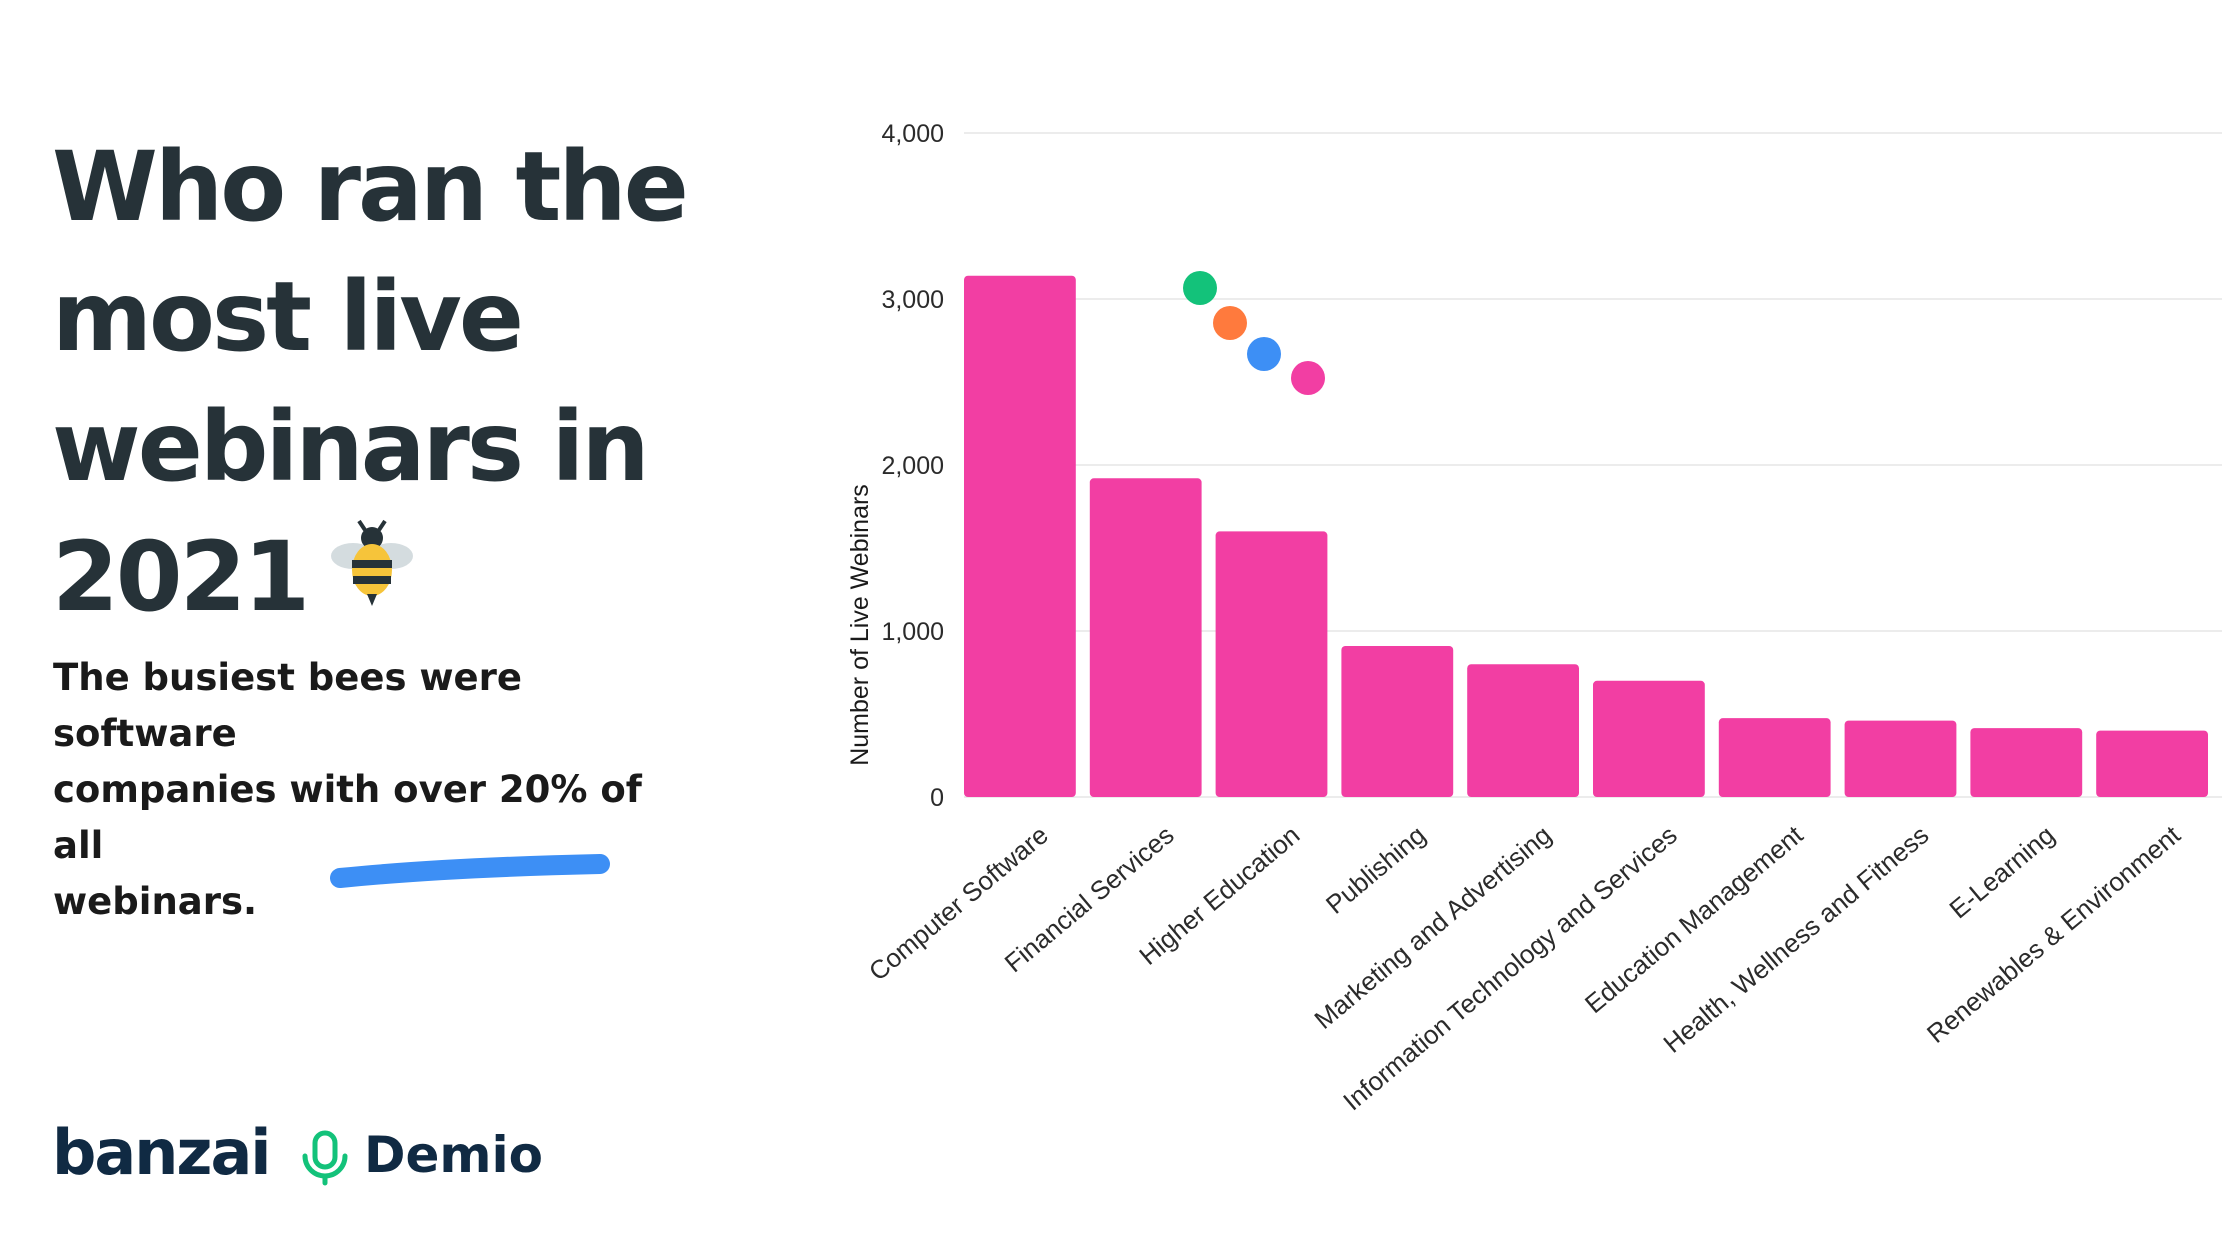 Image resolution: width=2240 pixels, height=1260 pixels. What do you see at coordinates (325, 1158) in the screenshot?
I see `microphone-icon` at bounding box center [325, 1158].